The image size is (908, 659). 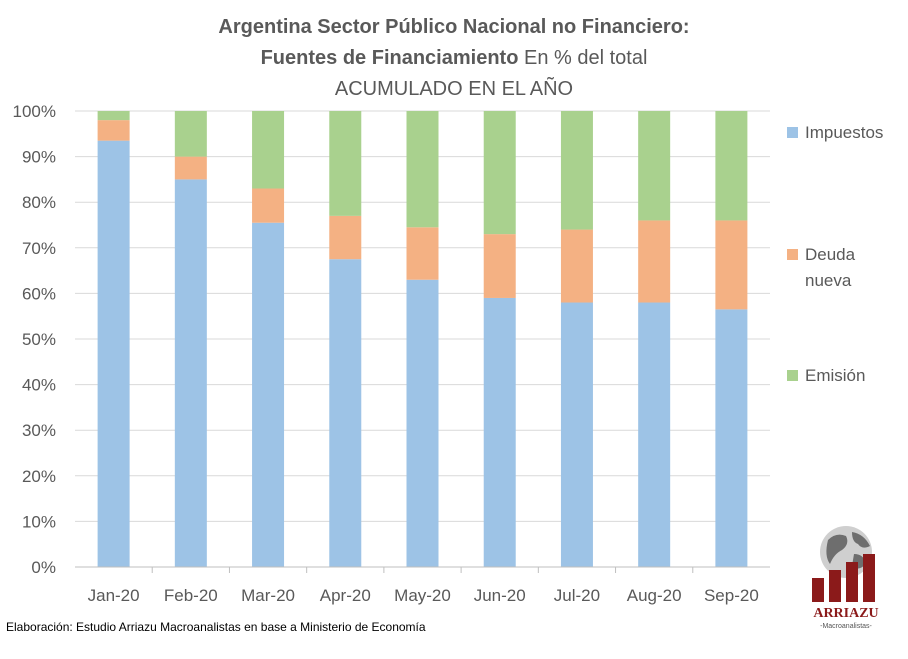 I want to click on logo-subtitle: -Macroanalistas-, so click(x=846, y=626).